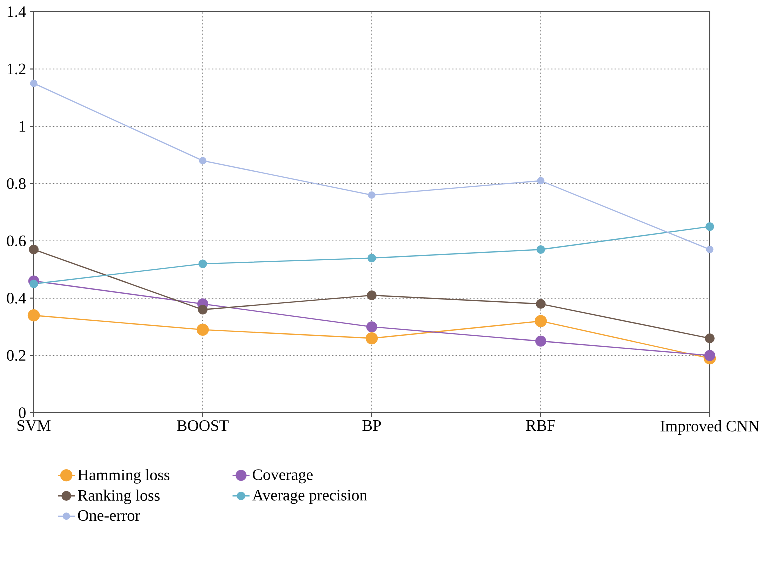 The width and height of the screenshot is (778, 569). Describe the element at coordinates (16, 241) in the screenshot. I see `y-tick-label: 0.6` at that location.